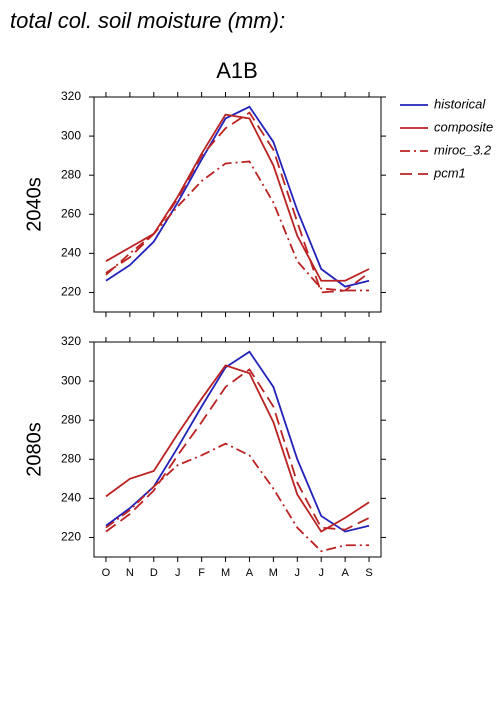 The width and height of the screenshot is (501, 709). What do you see at coordinates (154, 573) in the screenshot?
I see `x-tick-label: D` at bounding box center [154, 573].